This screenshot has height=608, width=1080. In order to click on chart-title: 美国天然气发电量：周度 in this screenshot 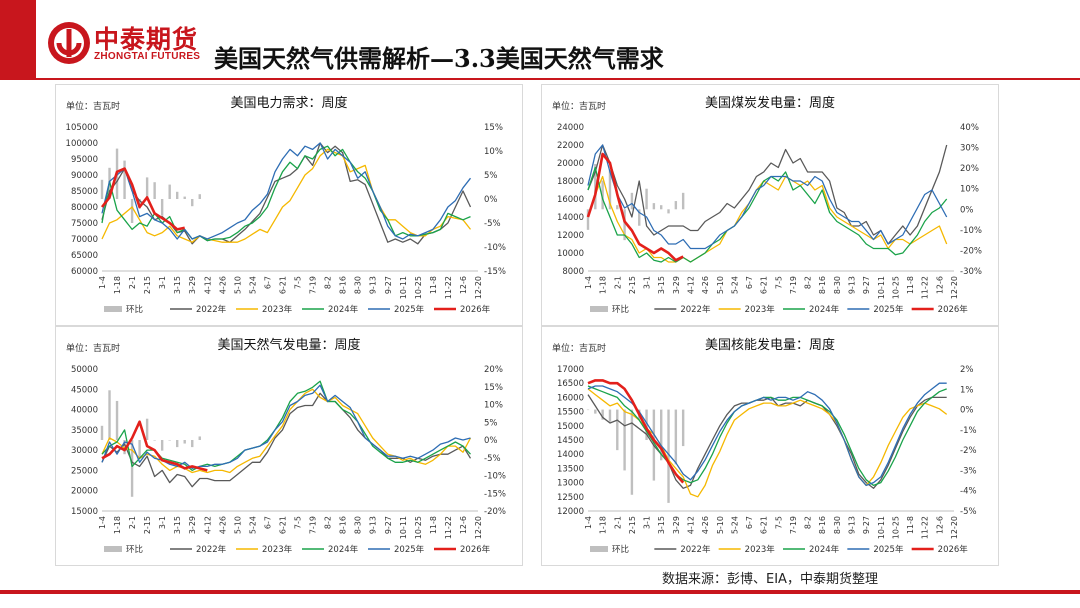, I will do `click(288, 345)`.